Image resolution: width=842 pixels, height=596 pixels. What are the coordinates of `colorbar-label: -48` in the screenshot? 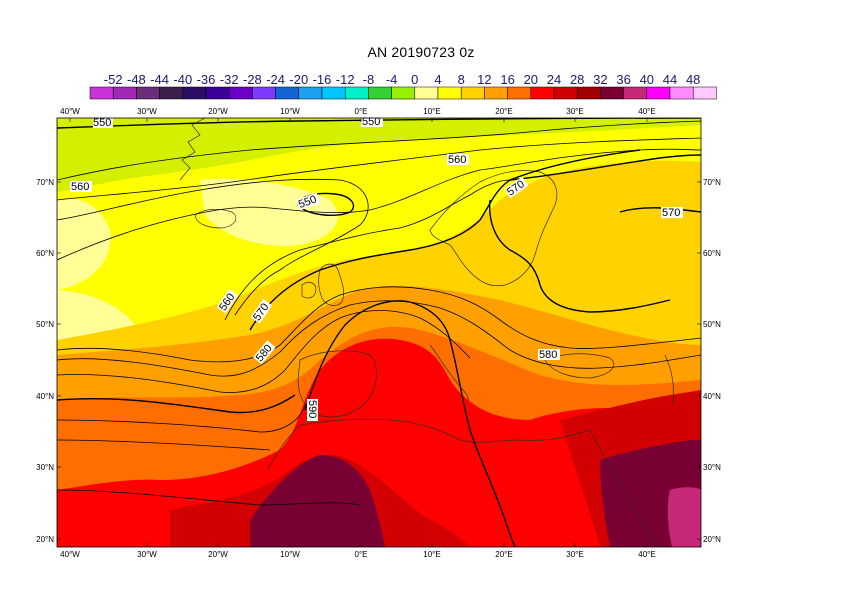 It's located at (136, 79).